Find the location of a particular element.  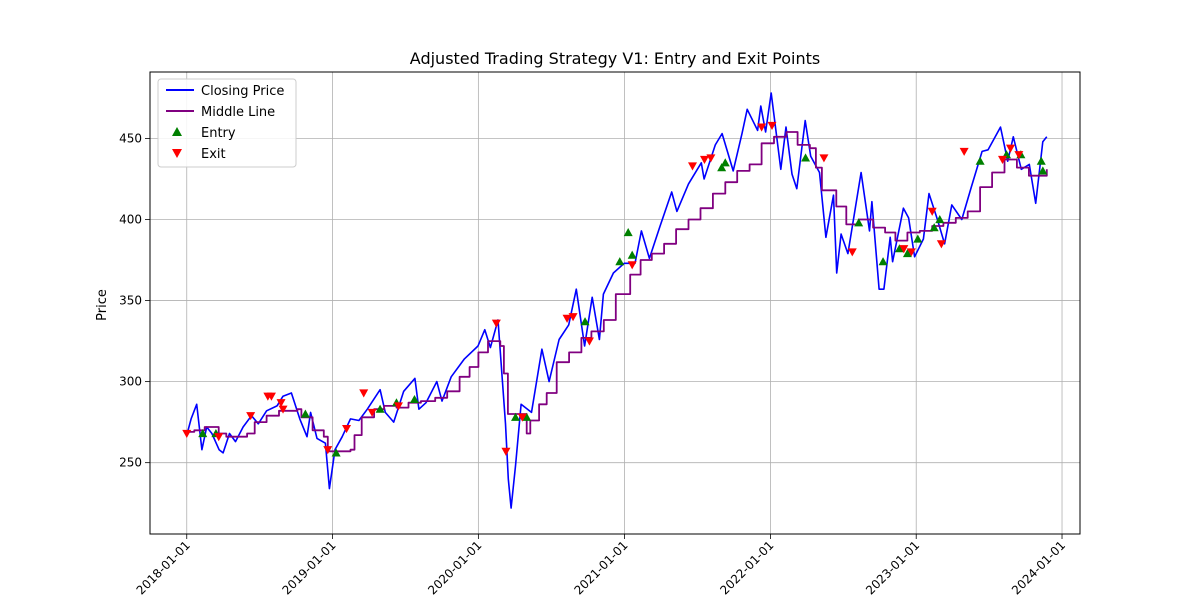

y-tick-label: 450 is located at coordinates (130, 138).